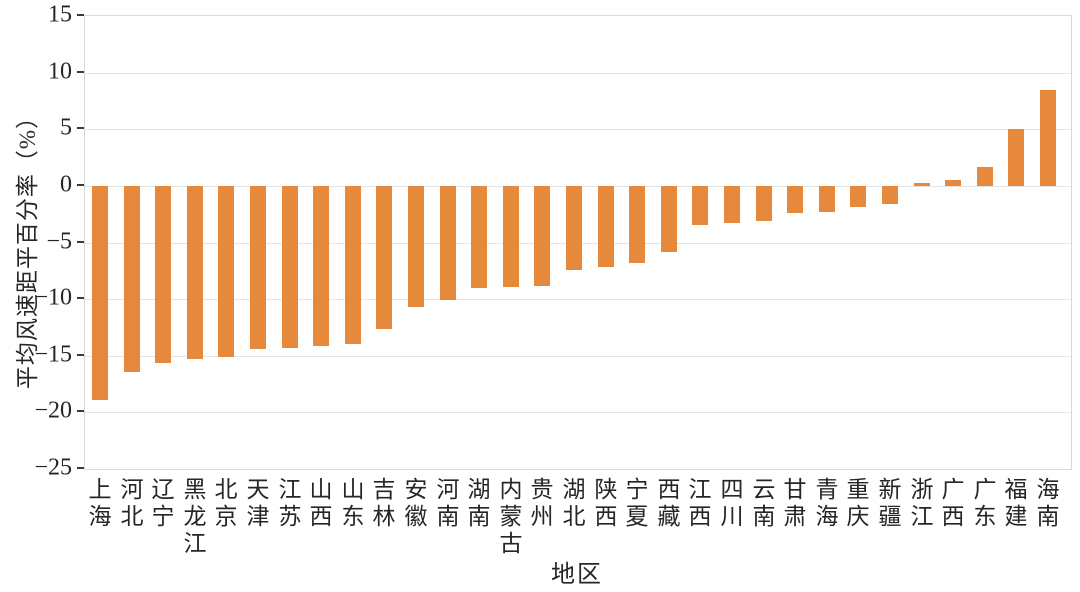  What do you see at coordinates (761, 504) in the screenshot?
I see `x-tick-label: 云南` at bounding box center [761, 504].